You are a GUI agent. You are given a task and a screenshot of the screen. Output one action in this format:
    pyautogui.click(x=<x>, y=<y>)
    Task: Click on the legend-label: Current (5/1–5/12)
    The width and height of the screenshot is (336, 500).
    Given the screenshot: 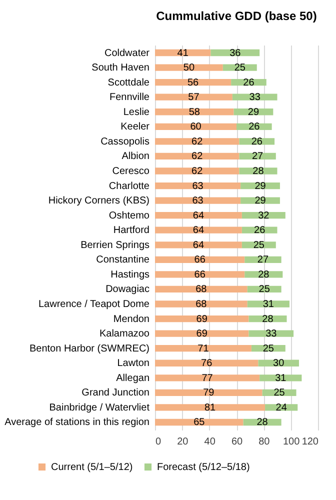 What is the action you would take?
    pyautogui.click(x=92, y=467)
    